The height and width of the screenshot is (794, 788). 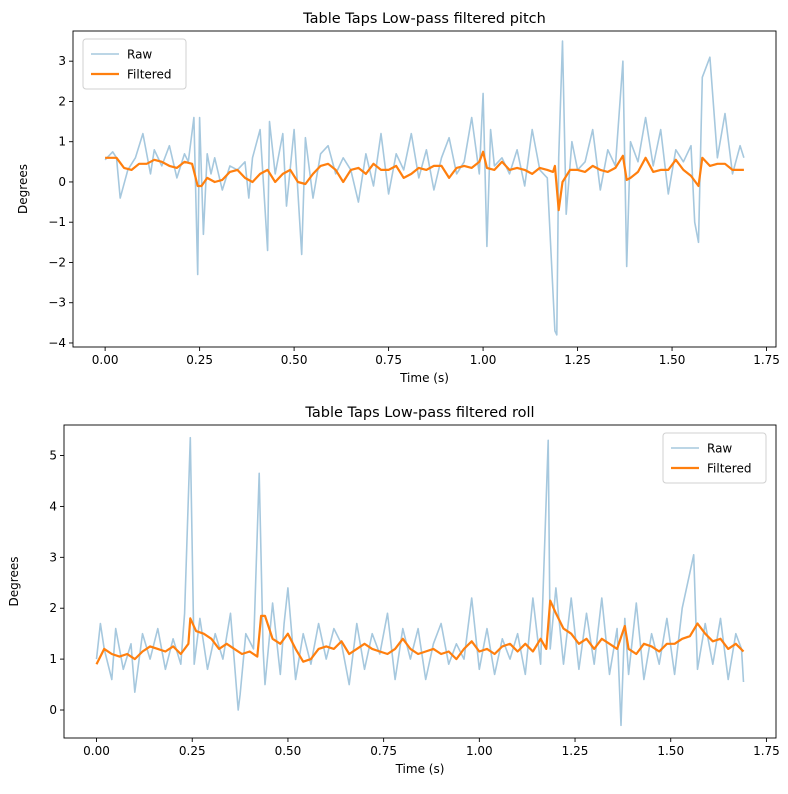 What do you see at coordinates (383, 751) in the screenshot?
I see `roll-x-tick-label: 0.75` at bounding box center [383, 751].